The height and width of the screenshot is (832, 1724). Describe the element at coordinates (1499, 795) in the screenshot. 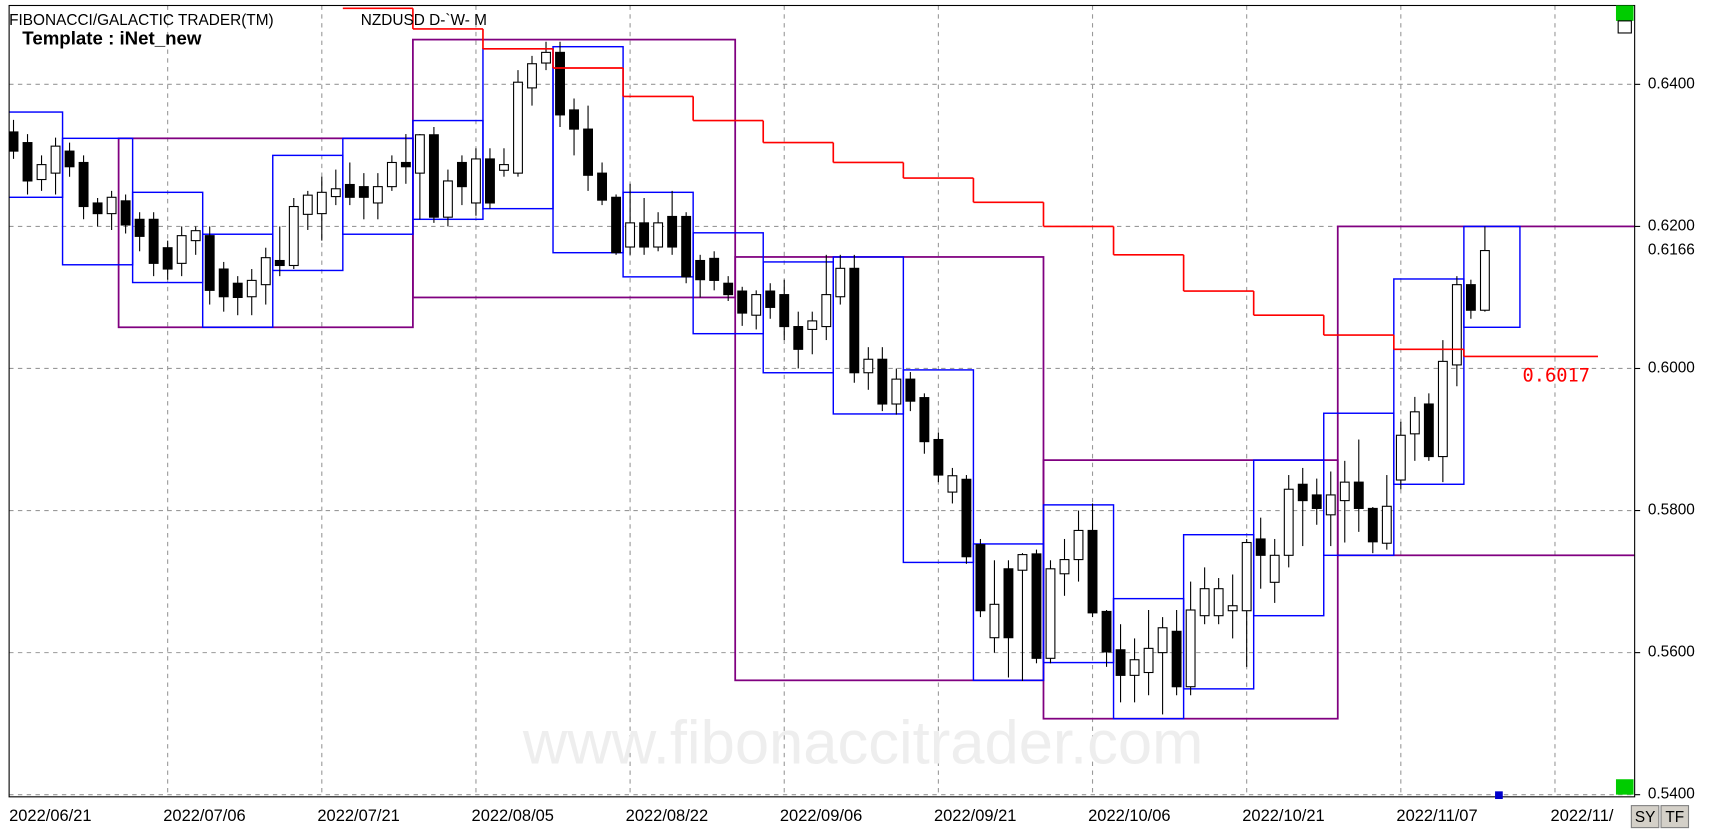

I see `cursor-marker` at that location.